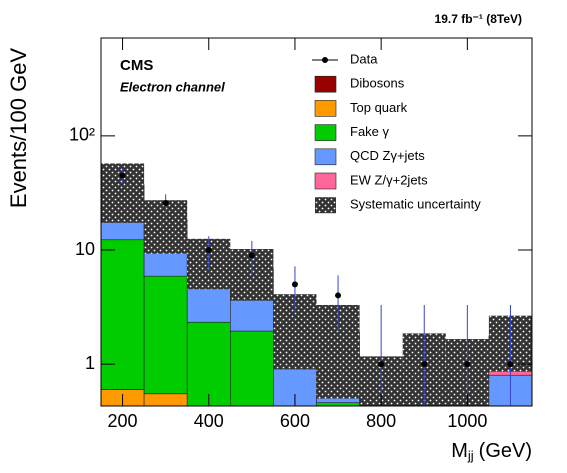 The height and width of the screenshot is (473, 567). I want to click on legend-marker, so click(325, 60).